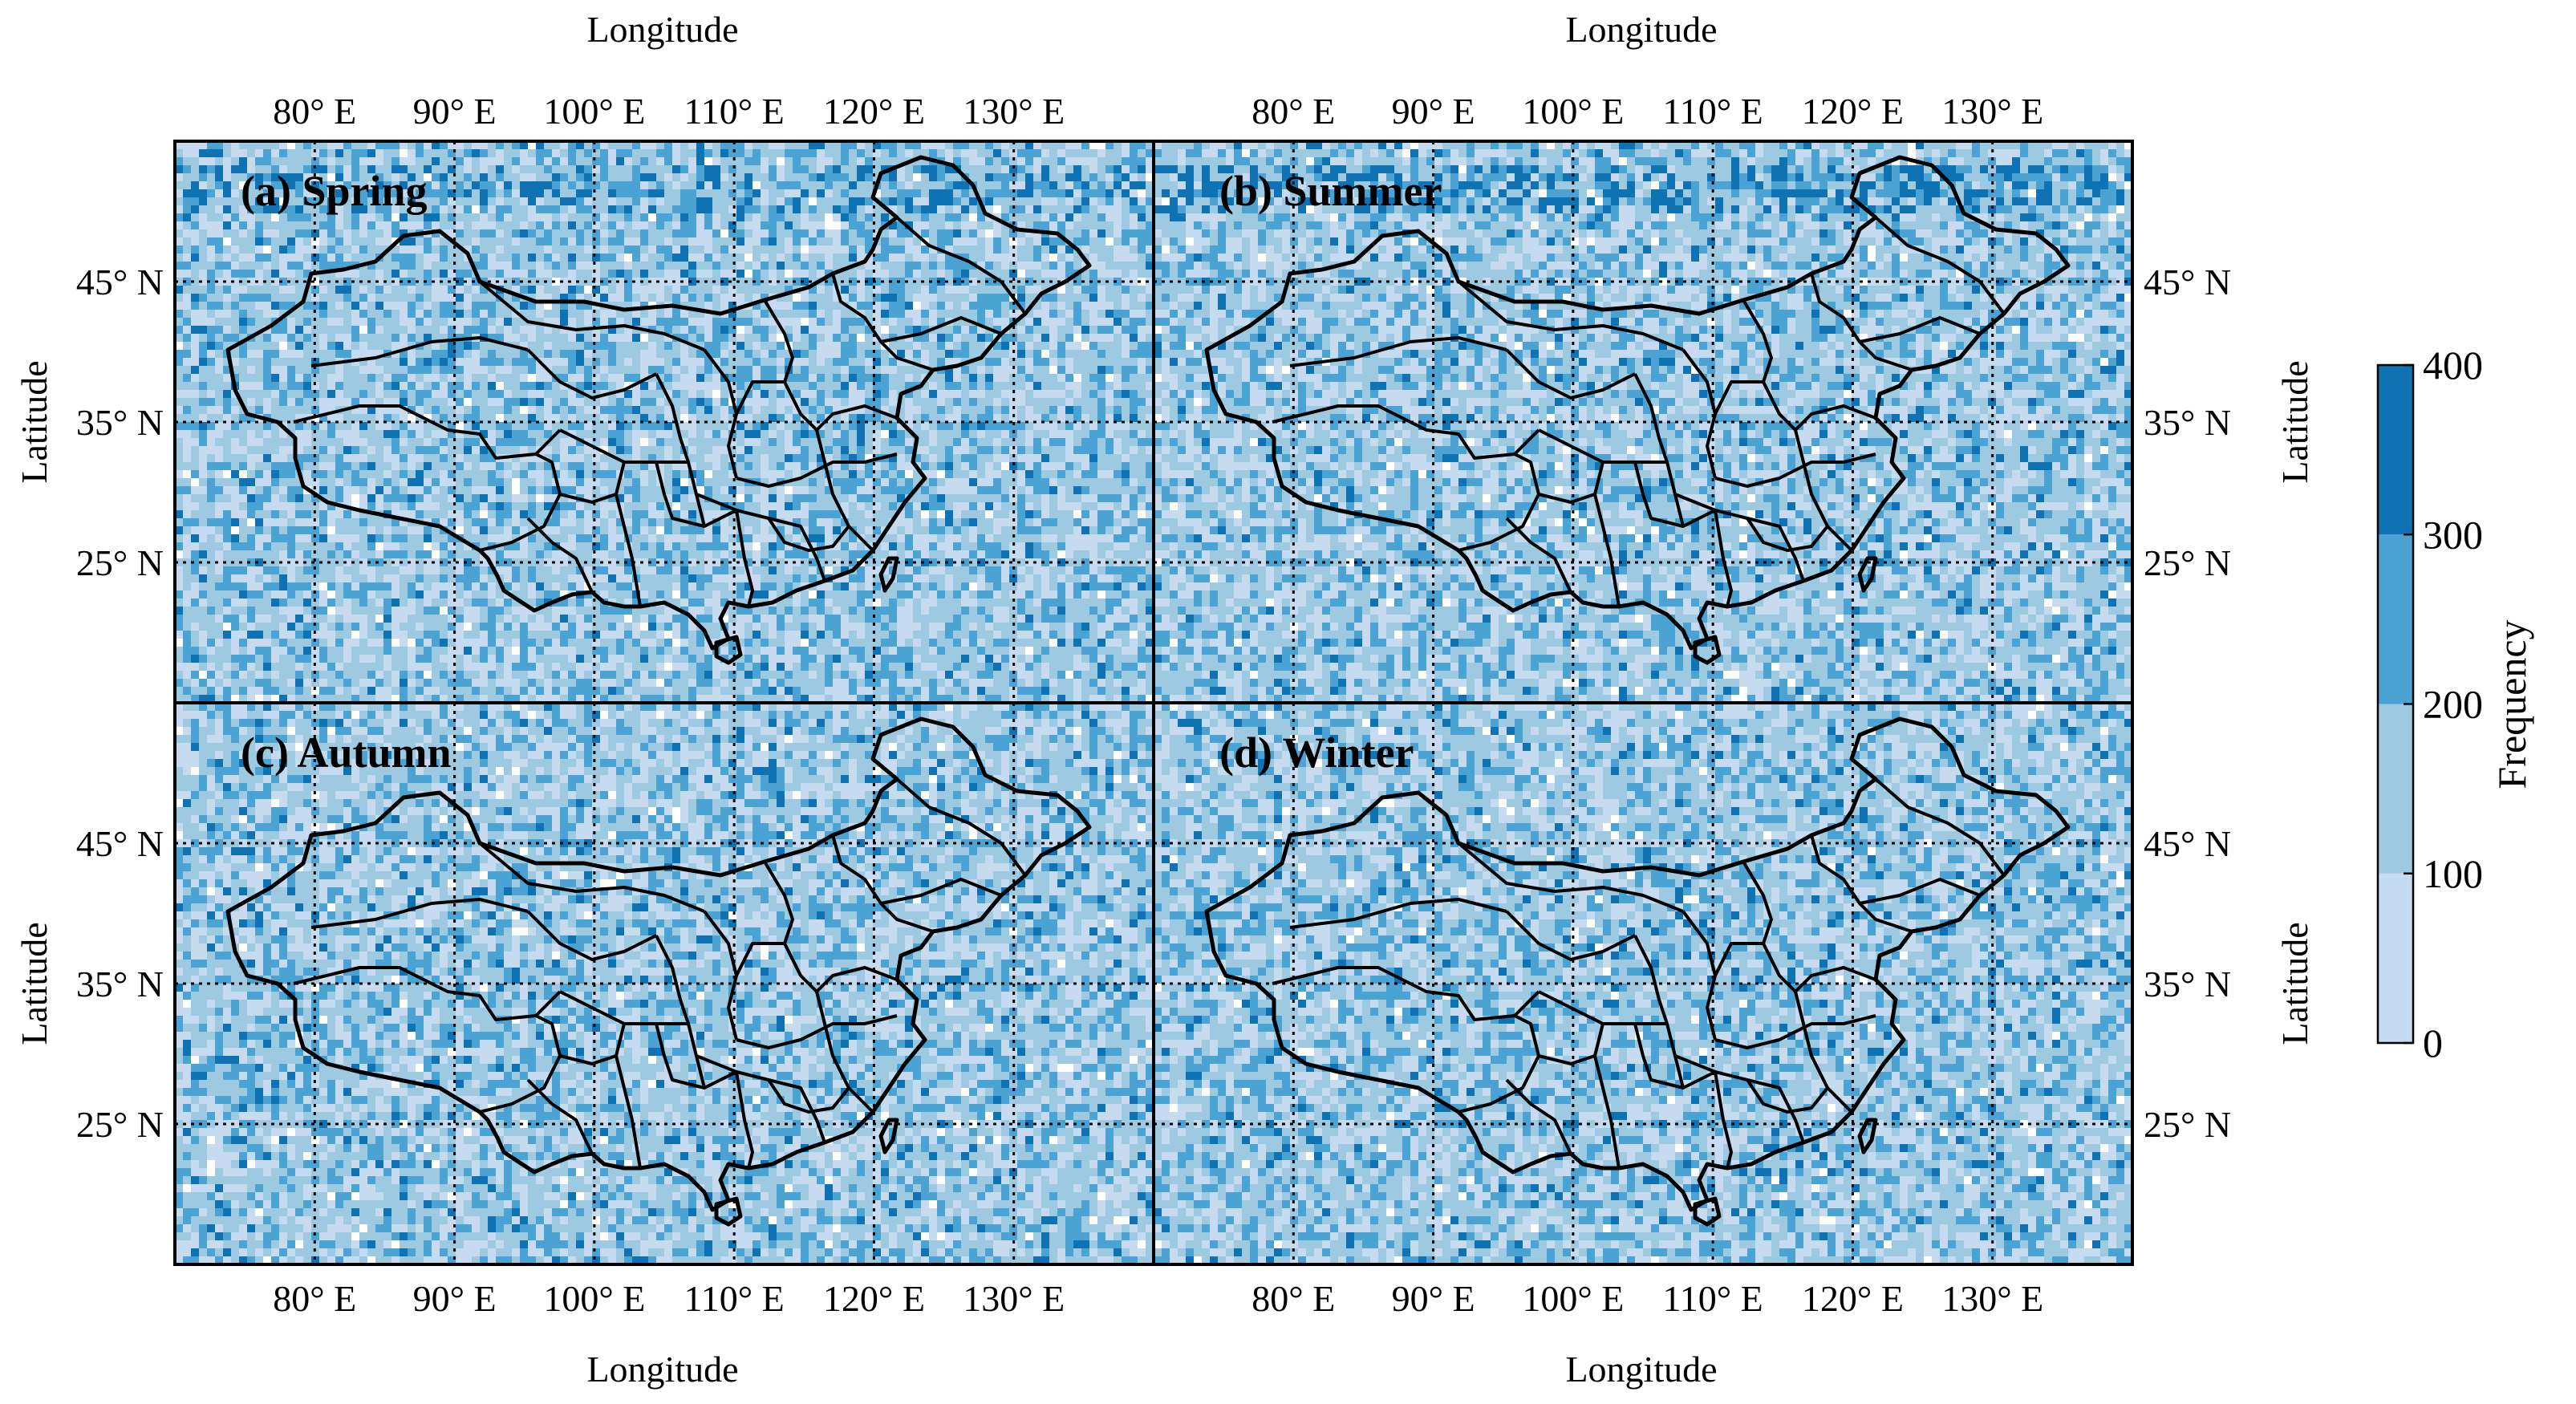  I want to click on colorbar: 0 100 200 300 400 Frequency, so click(2455, 704).